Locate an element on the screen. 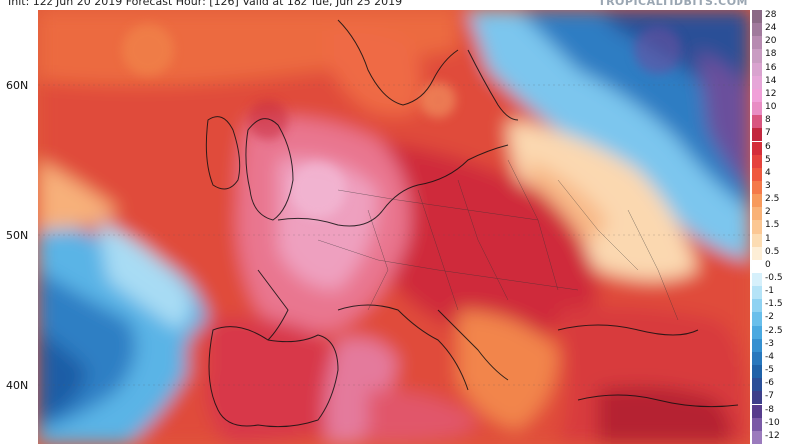 The height and width of the screenshot is (444, 788). legend-label: -12 is located at coordinates (772, 435).